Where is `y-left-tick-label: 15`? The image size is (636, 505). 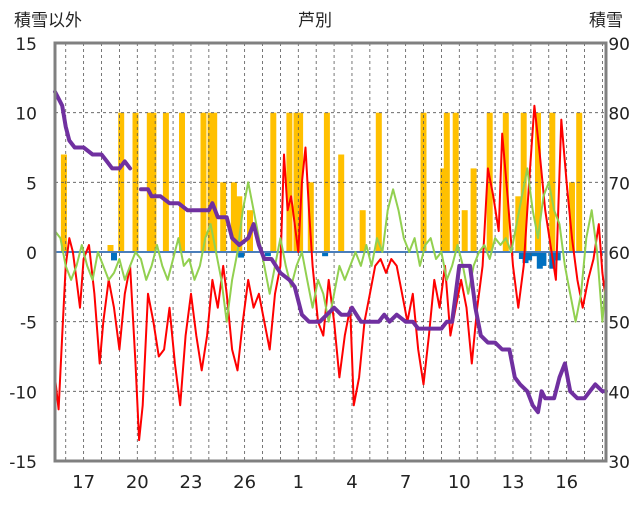 y-left-tick-label: 15 is located at coordinates (26, 45).